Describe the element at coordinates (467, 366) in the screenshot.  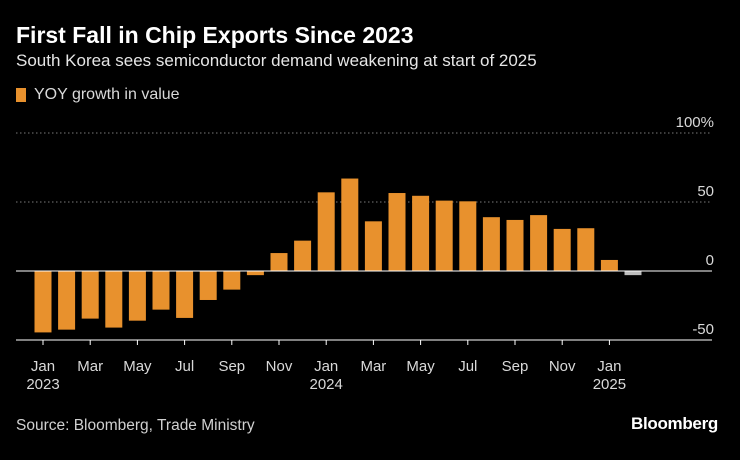
I see `x-tick-label-9: Jul` at that location.